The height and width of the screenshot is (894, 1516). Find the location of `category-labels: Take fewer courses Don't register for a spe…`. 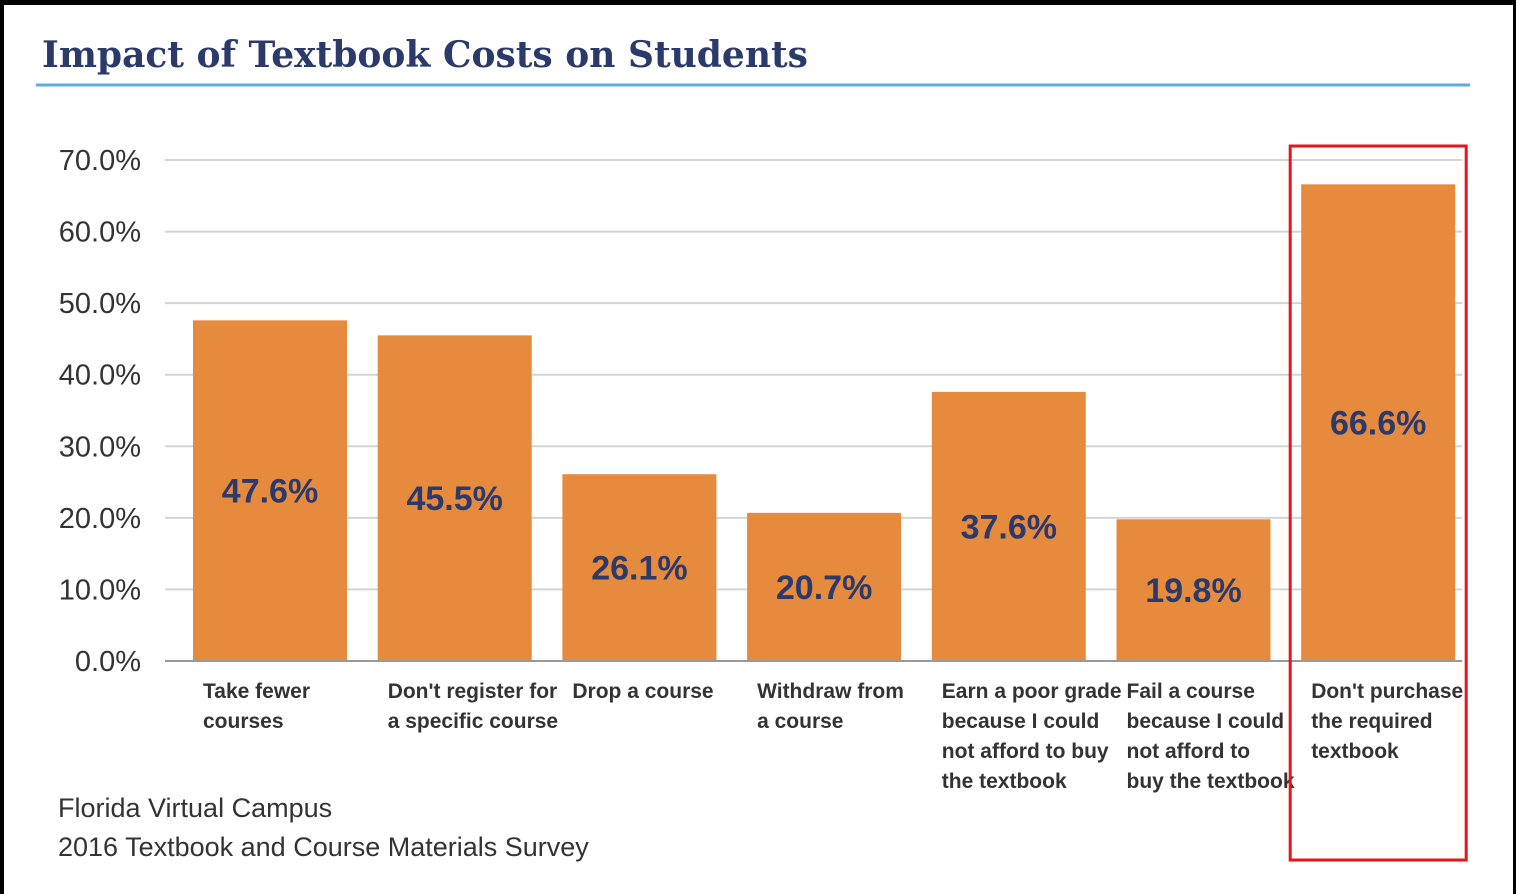

category-labels: Take fewer courses Don't register for a spe… is located at coordinates (833, 736).